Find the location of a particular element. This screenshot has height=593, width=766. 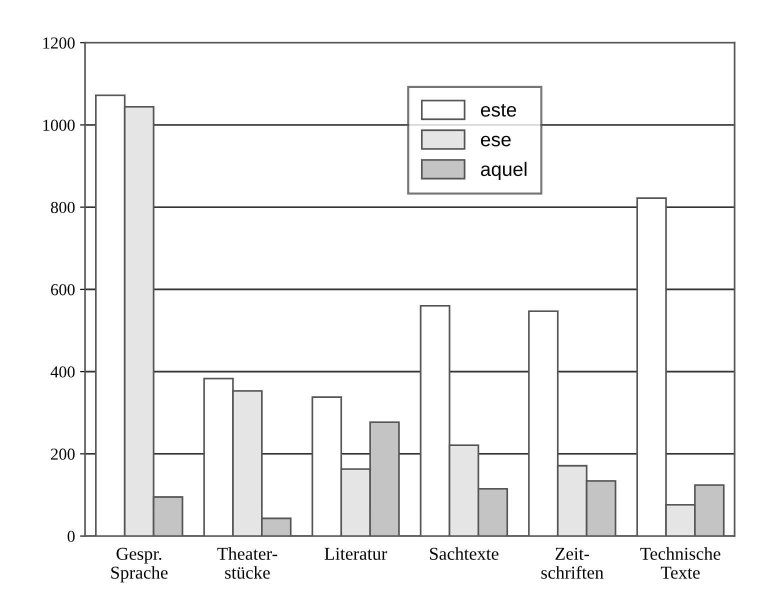

x-tick-label: Sachtexte is located at coordinates (464, 553).